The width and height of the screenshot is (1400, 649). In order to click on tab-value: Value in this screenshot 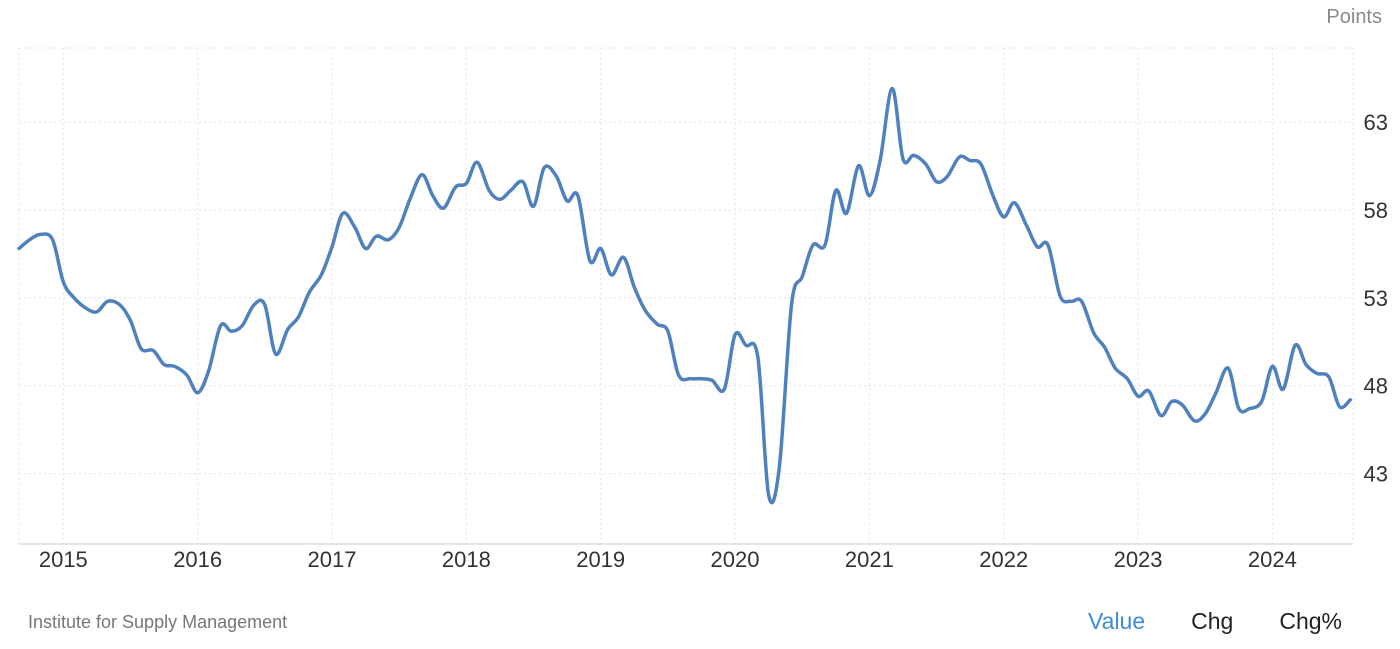, I will do `click(1117, 621)`.